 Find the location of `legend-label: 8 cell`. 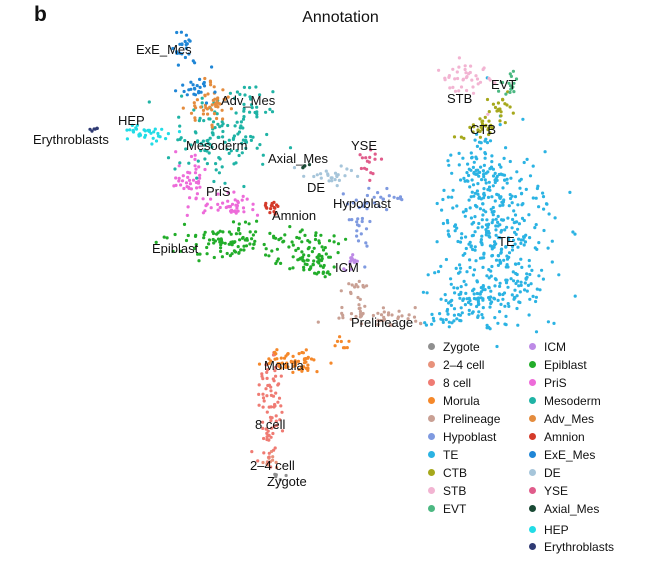

legend-label: 8 cell is located at coordinates (457, 383).